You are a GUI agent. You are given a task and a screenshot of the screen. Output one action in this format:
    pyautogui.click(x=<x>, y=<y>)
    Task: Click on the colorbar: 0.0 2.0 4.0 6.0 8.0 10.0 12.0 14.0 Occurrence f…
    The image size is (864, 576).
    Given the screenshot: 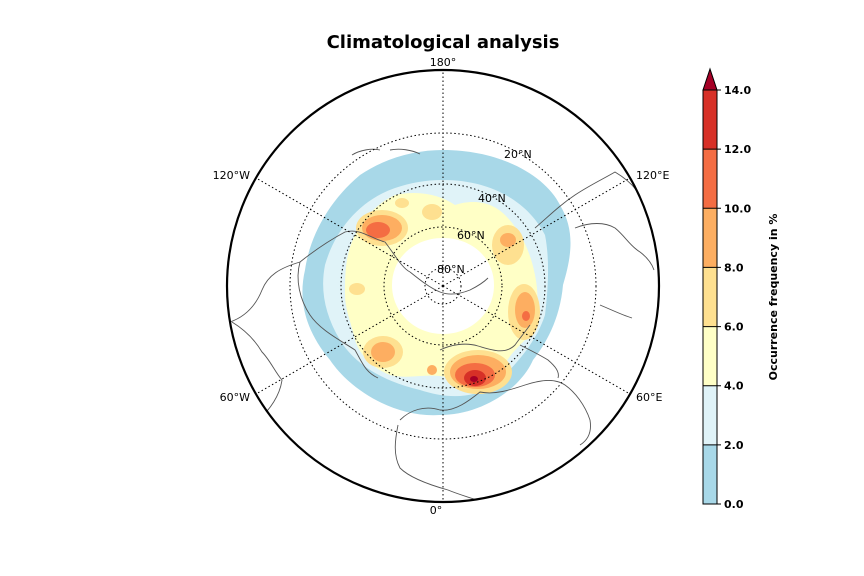 What is the action you would take?
    pyautogui.click(x=741, y=290)
    